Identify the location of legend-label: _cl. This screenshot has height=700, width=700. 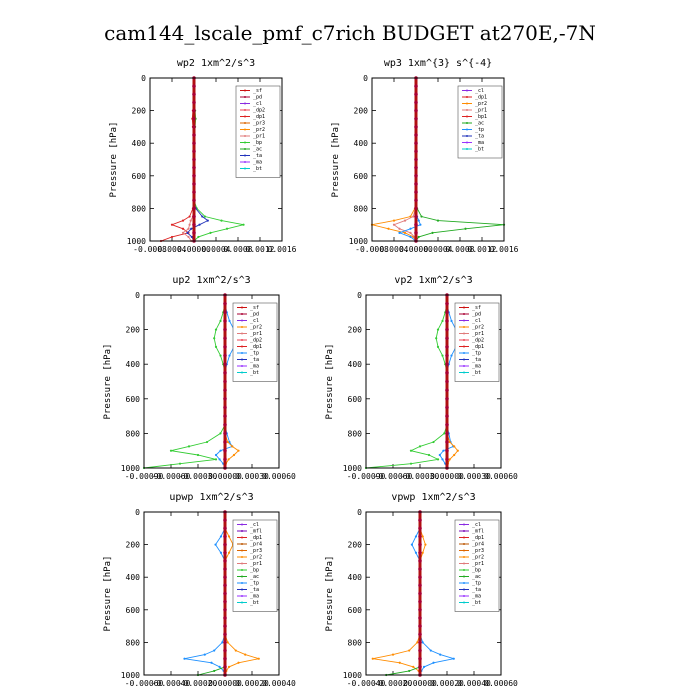
(254, 321).